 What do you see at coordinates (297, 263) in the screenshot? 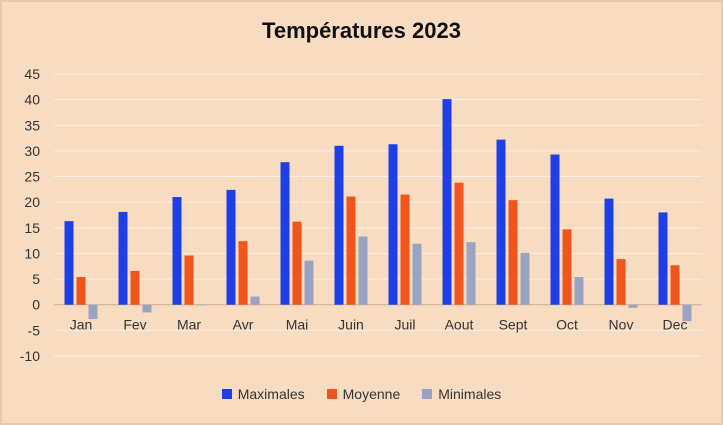
I see `bar-moyenne-mai` at bounding box center [297, 263].